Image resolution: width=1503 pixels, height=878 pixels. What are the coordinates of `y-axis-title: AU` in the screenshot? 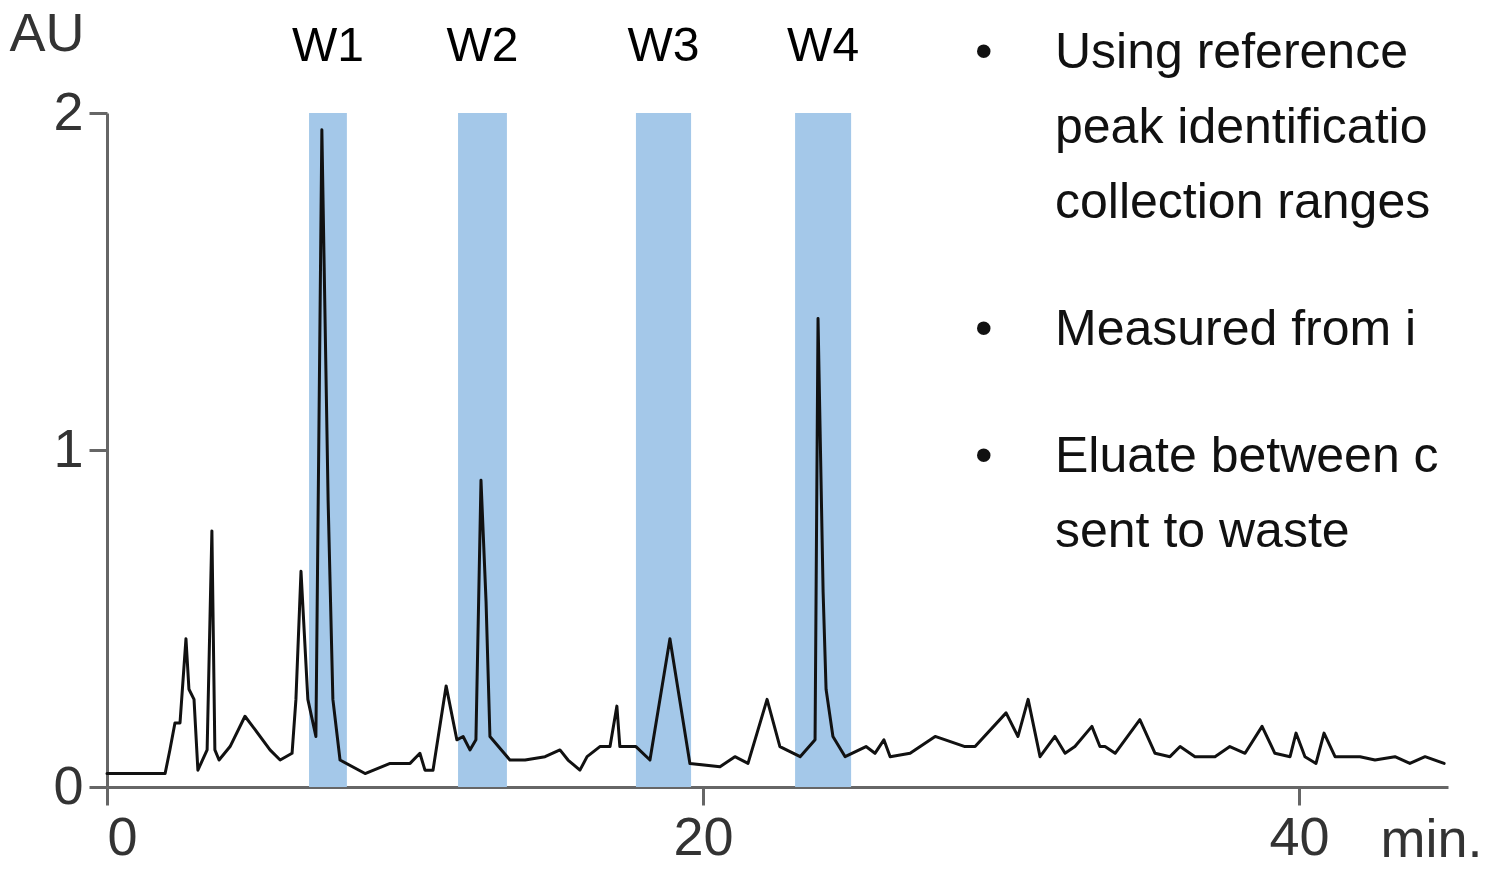 It's located at (47, 31).